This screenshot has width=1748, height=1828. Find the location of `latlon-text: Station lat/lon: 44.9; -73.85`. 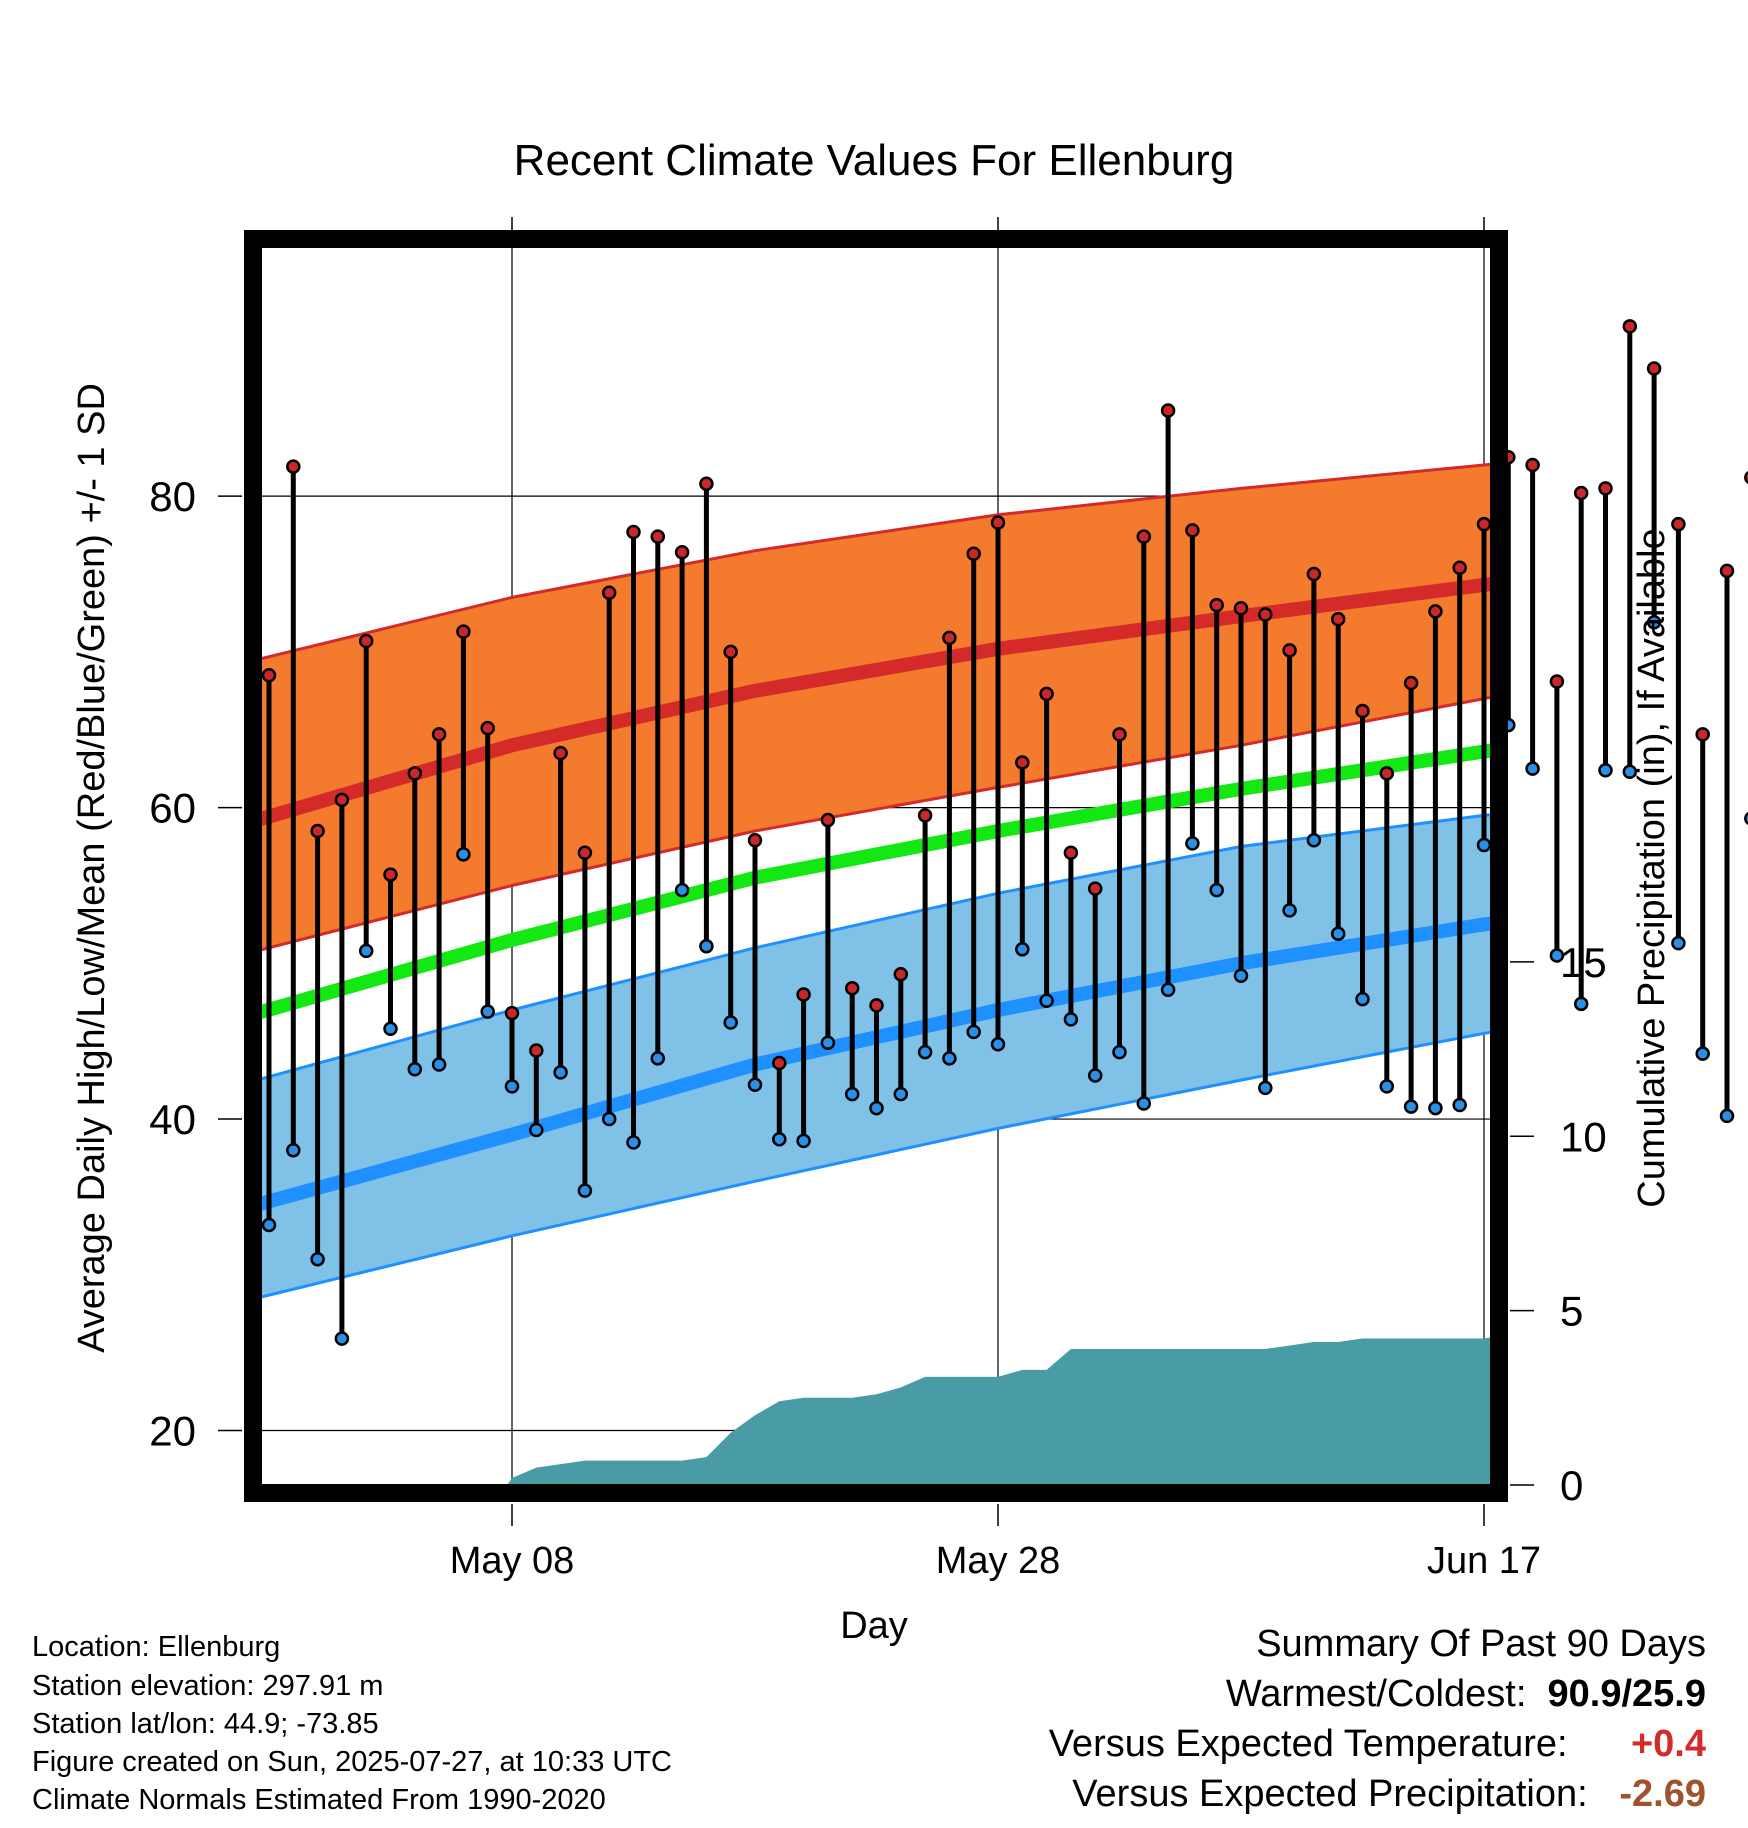

latlon-text: Station lat/lon: 44.9; -73.85 is located at coordinates (205, 1724).